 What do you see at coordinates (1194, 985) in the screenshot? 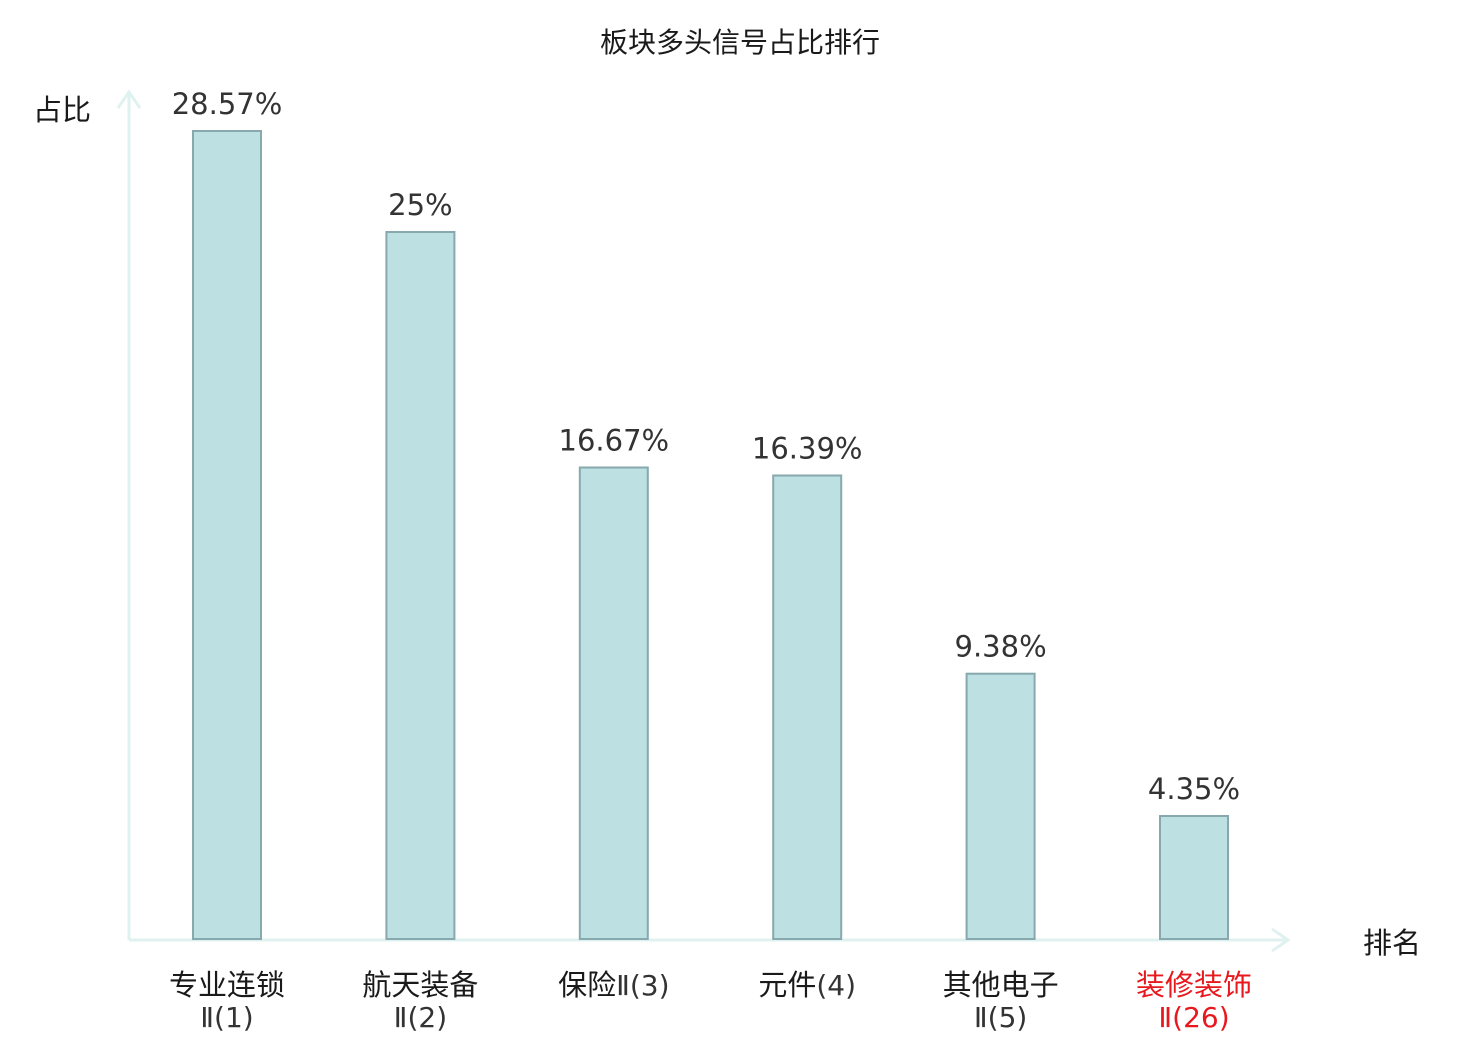
I see `x-tick-label-name: 装修装饰` at bounding box center [1194, 985].